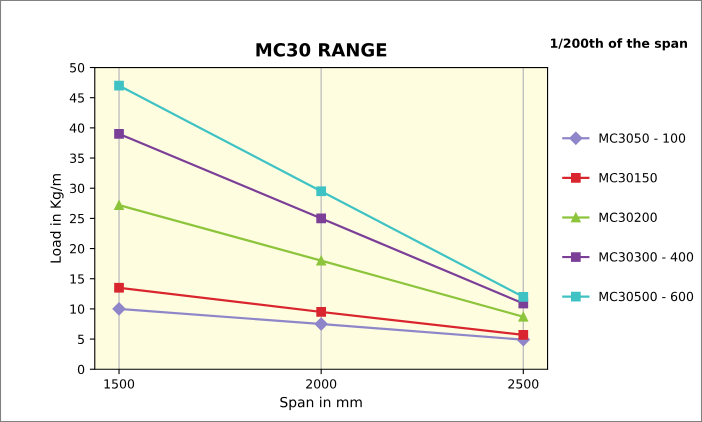 The image size is (702, 422). What do you see at coordinates (77, 98) in the screenshot?
I see `y-tick-label: 45` at bounding box center [77, 98].